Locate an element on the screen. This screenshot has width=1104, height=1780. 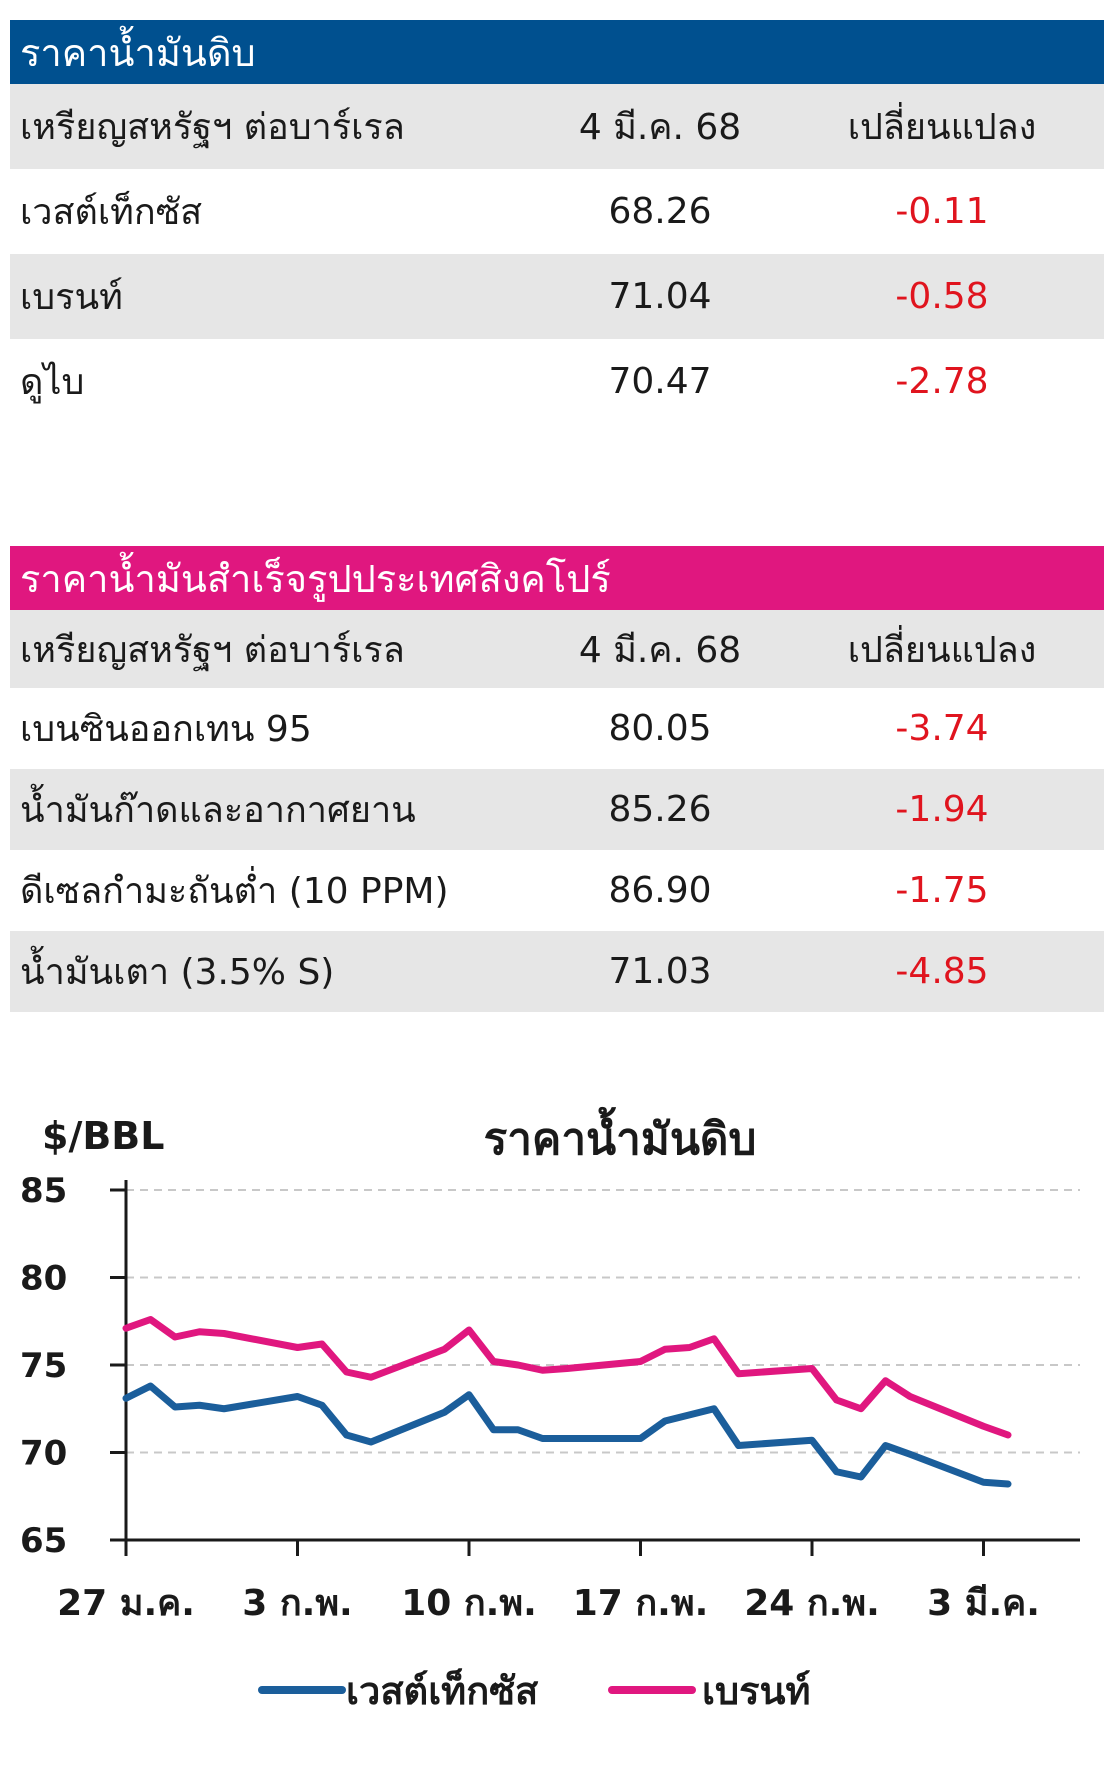
change-value: -0.11 is located at coordinates (942, 211).